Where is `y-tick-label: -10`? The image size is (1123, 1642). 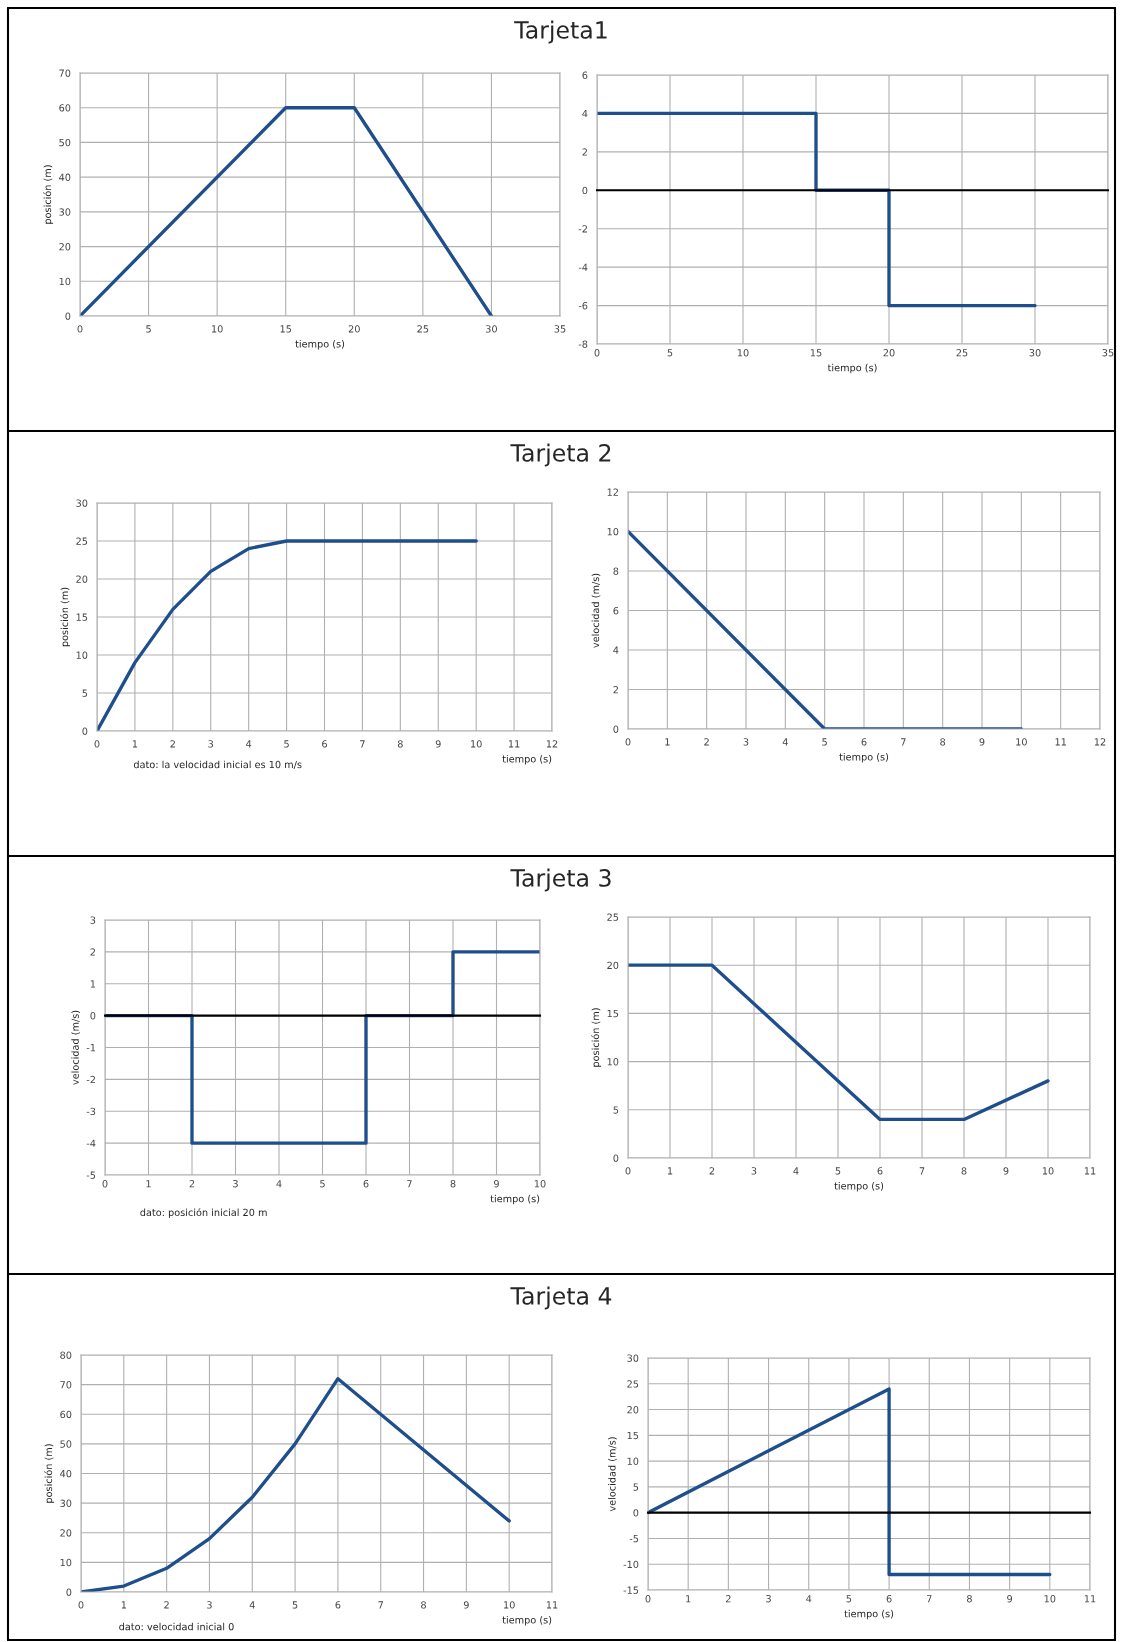 y-tick-label: -10 is located at coordinates (631, 1564).